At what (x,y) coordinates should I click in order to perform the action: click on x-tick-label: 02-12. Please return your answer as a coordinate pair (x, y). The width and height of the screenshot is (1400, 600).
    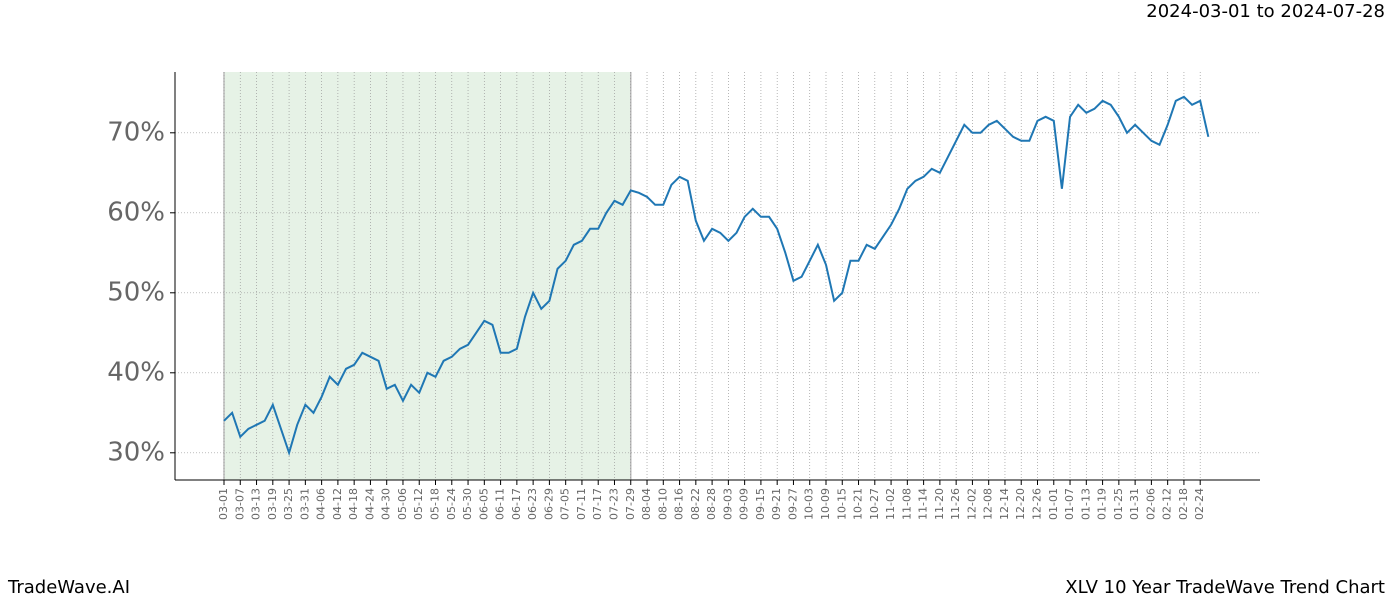
    Looking at the image, I should click on (1167, 504).